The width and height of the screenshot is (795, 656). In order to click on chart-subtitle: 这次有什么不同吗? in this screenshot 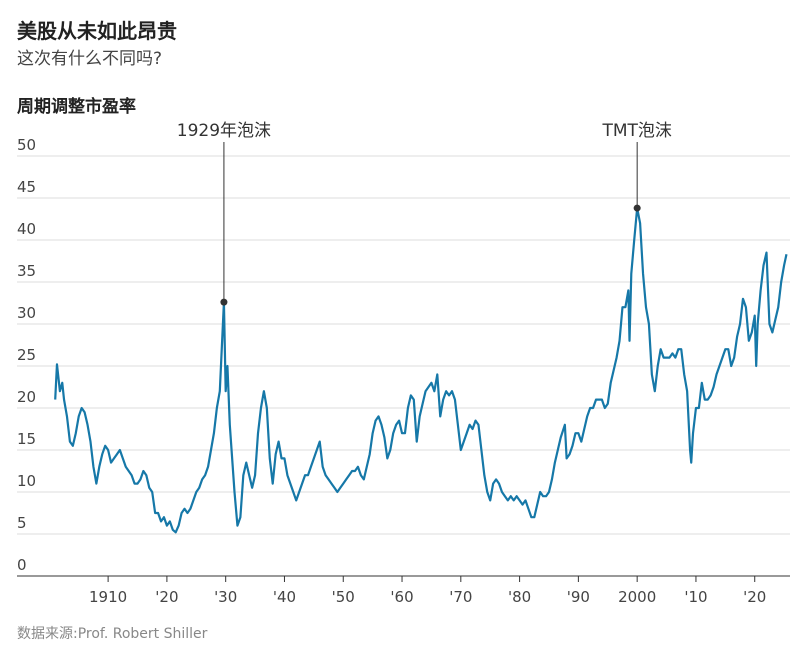, I will do `click(89, 59)`.